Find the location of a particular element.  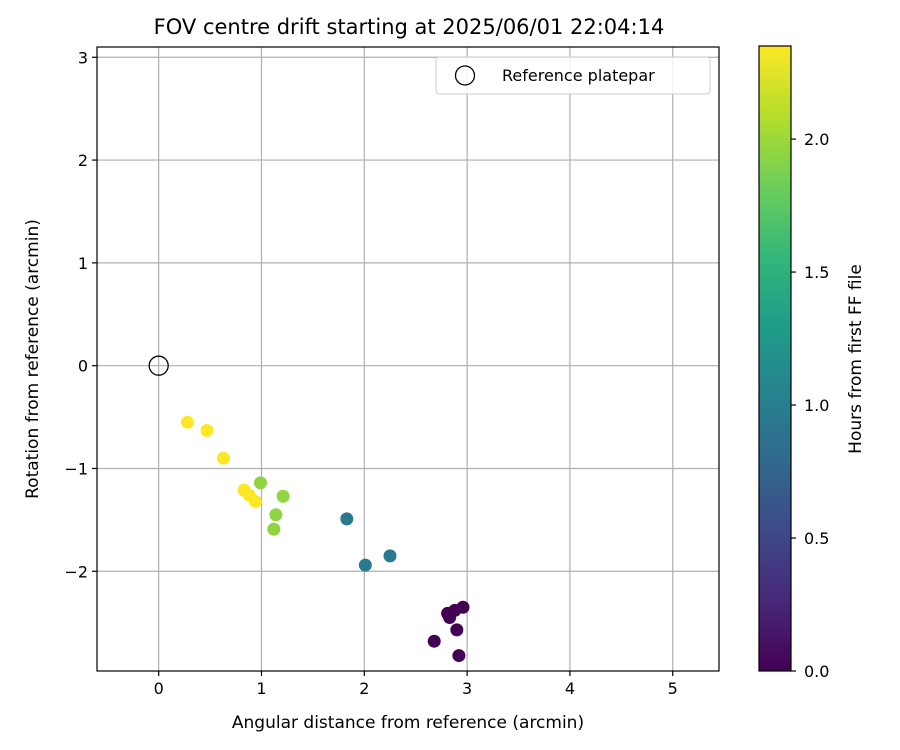

colorbar-tick-label: 0.0 is located at coordinates (816, 671).